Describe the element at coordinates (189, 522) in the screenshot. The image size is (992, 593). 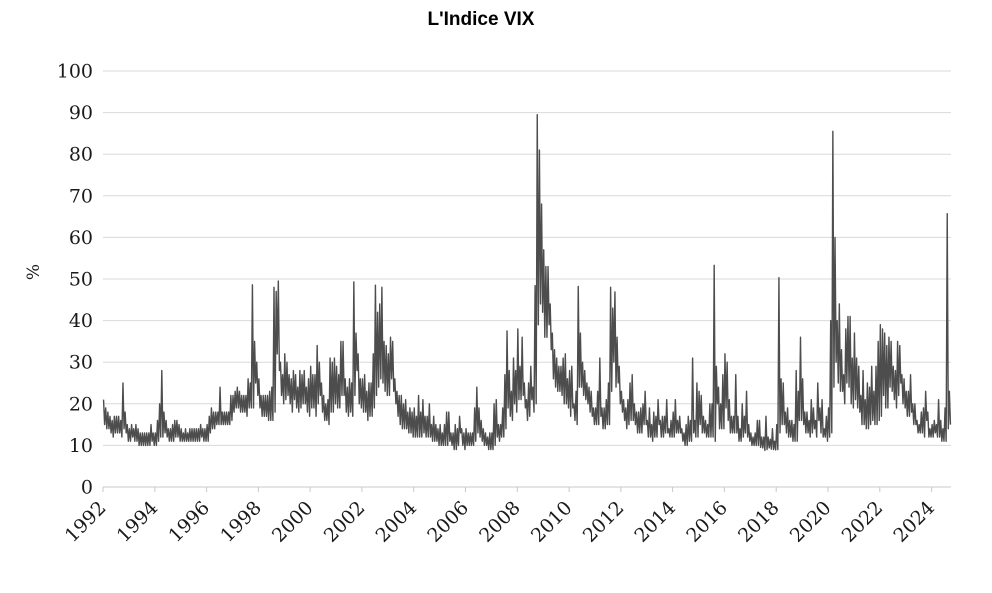
I see `x-tick-label: 1996` at that location.